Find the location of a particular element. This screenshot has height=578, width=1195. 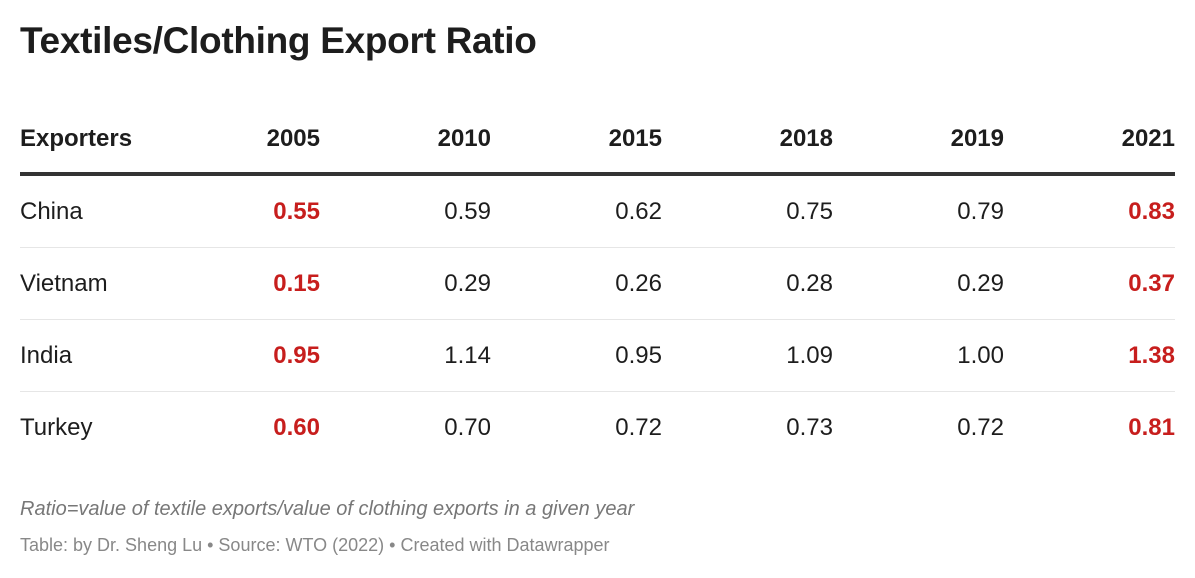

column-header-2005: 2005 is located at coordinates (234, 141).